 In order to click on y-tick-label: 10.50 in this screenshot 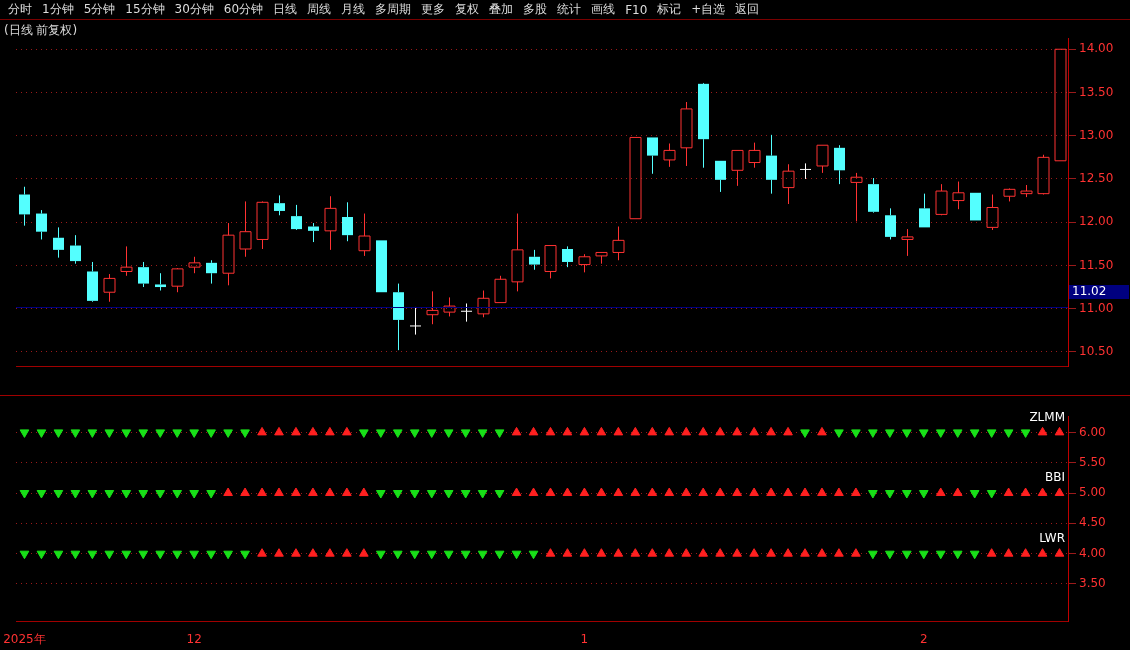, I will do `click(1096, 351)`.